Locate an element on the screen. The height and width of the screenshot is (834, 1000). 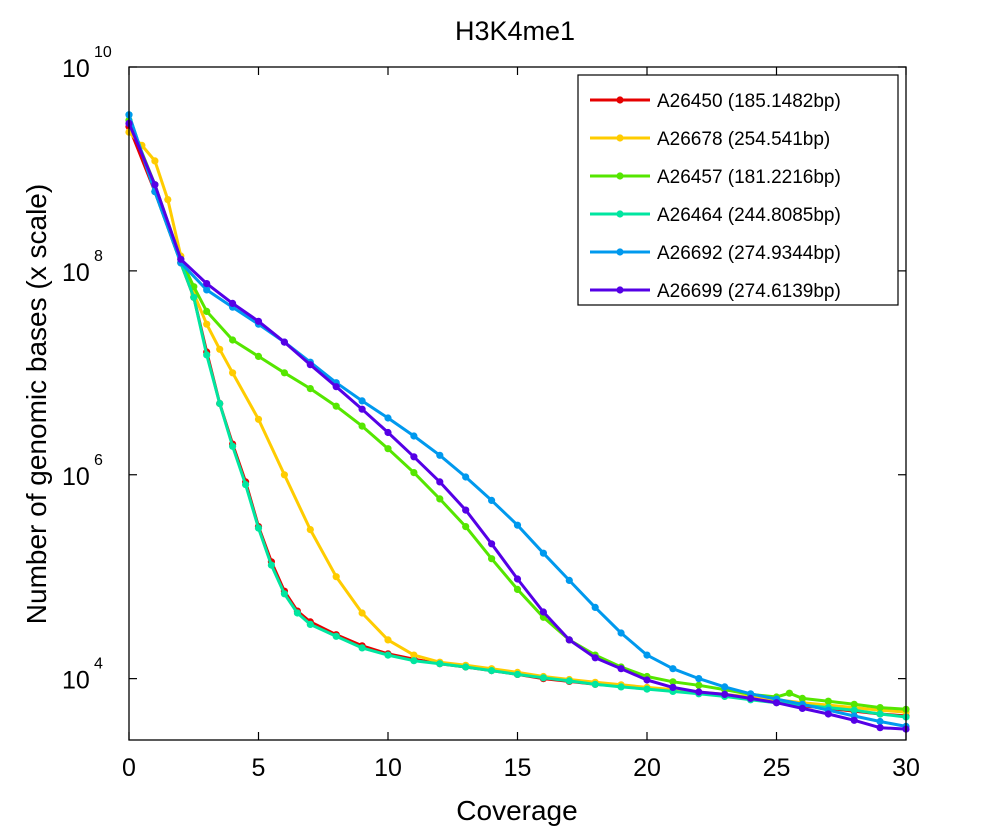
x-tick-label: 10 is located at coordinates (388, 768).